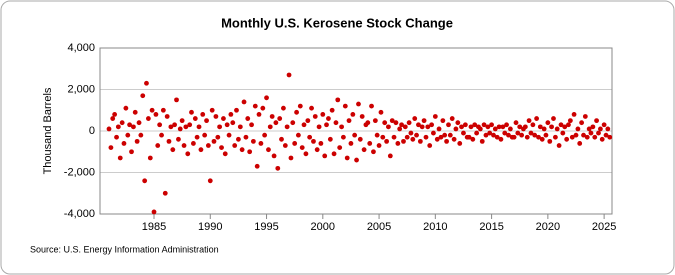  I want to click on x-tick-label: 2020, so click(548, 227).